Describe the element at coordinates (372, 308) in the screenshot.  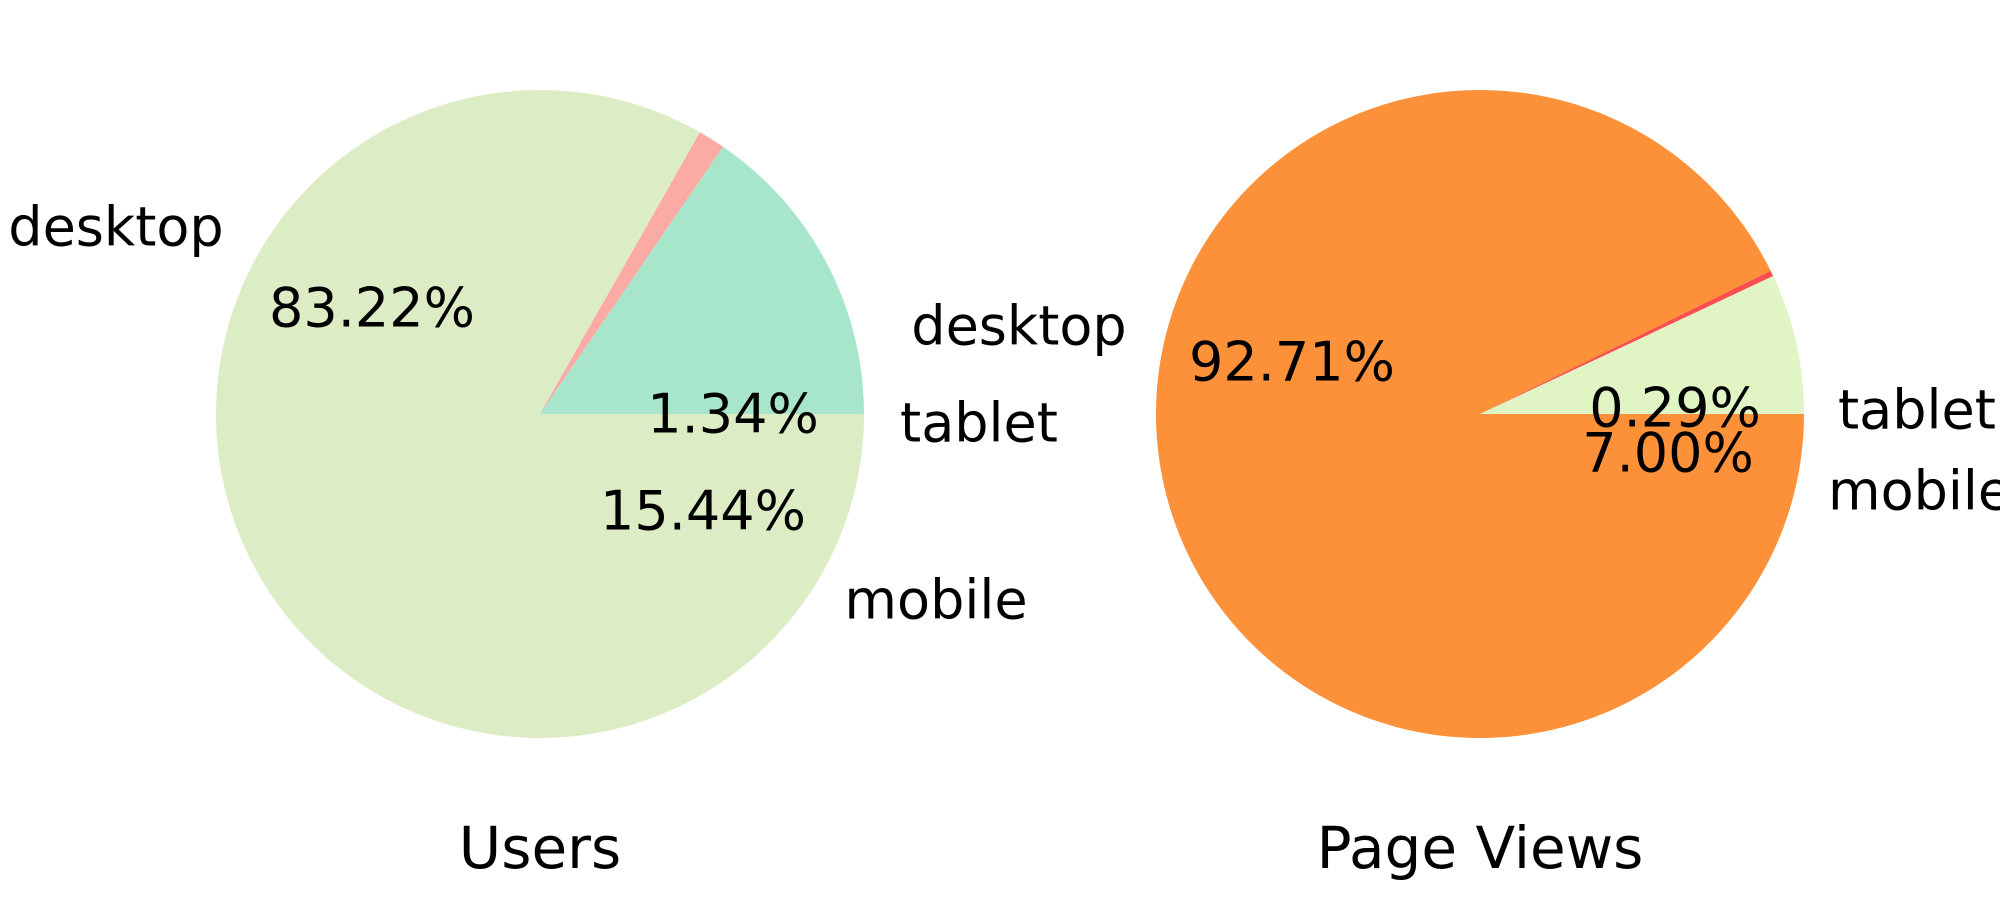
I see `pct-label-users-desktop: 83.22%` at that location.